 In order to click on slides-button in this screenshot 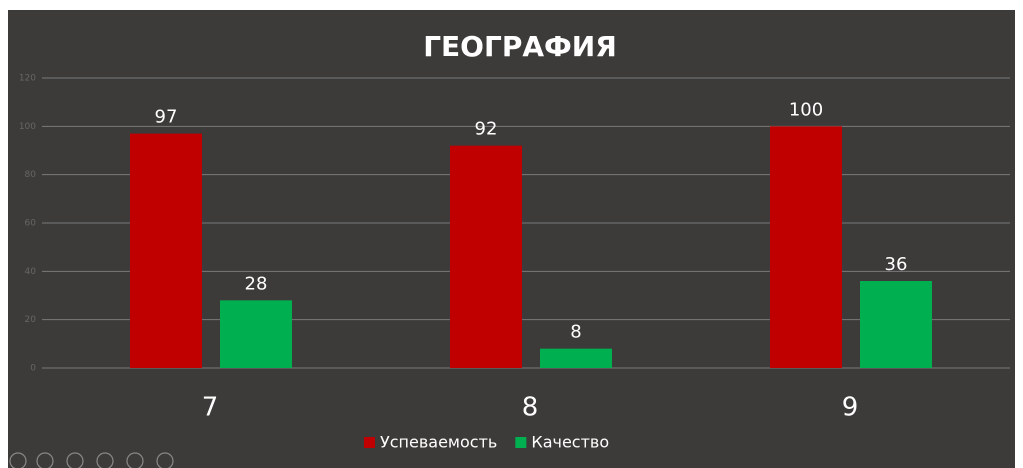, I will do `click(105, 460)`.